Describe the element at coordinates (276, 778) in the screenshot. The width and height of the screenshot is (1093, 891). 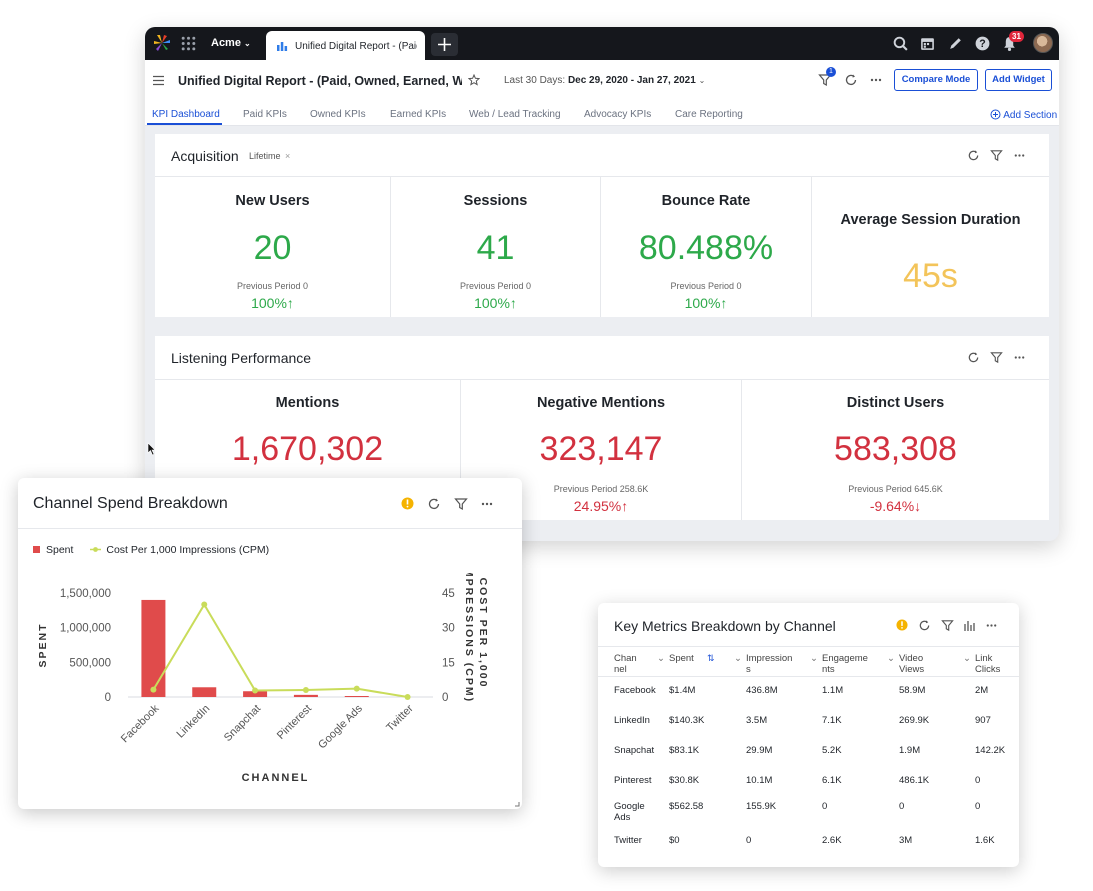
I see `x-axis-title: CHANNEL` at that location.